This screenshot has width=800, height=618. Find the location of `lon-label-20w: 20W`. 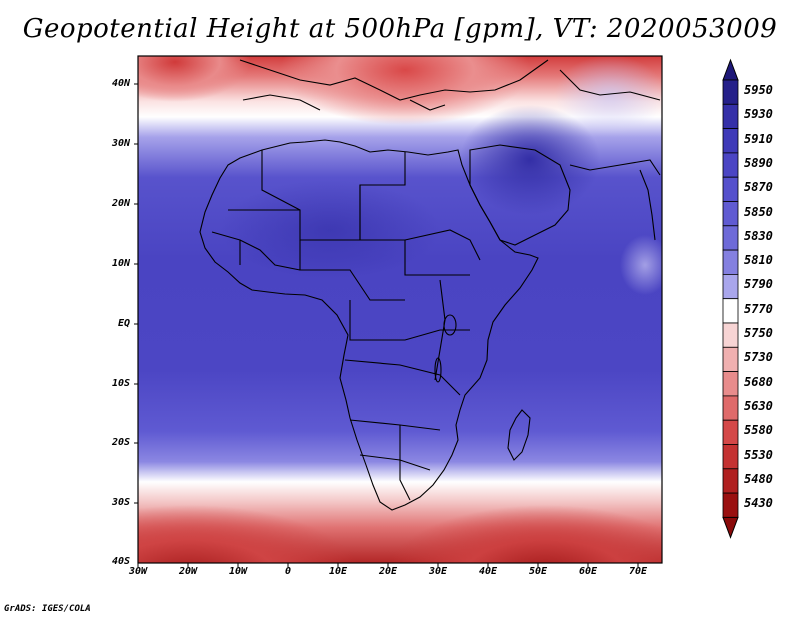

lon-label-20w: 20W is located at coordinates (188, 571).